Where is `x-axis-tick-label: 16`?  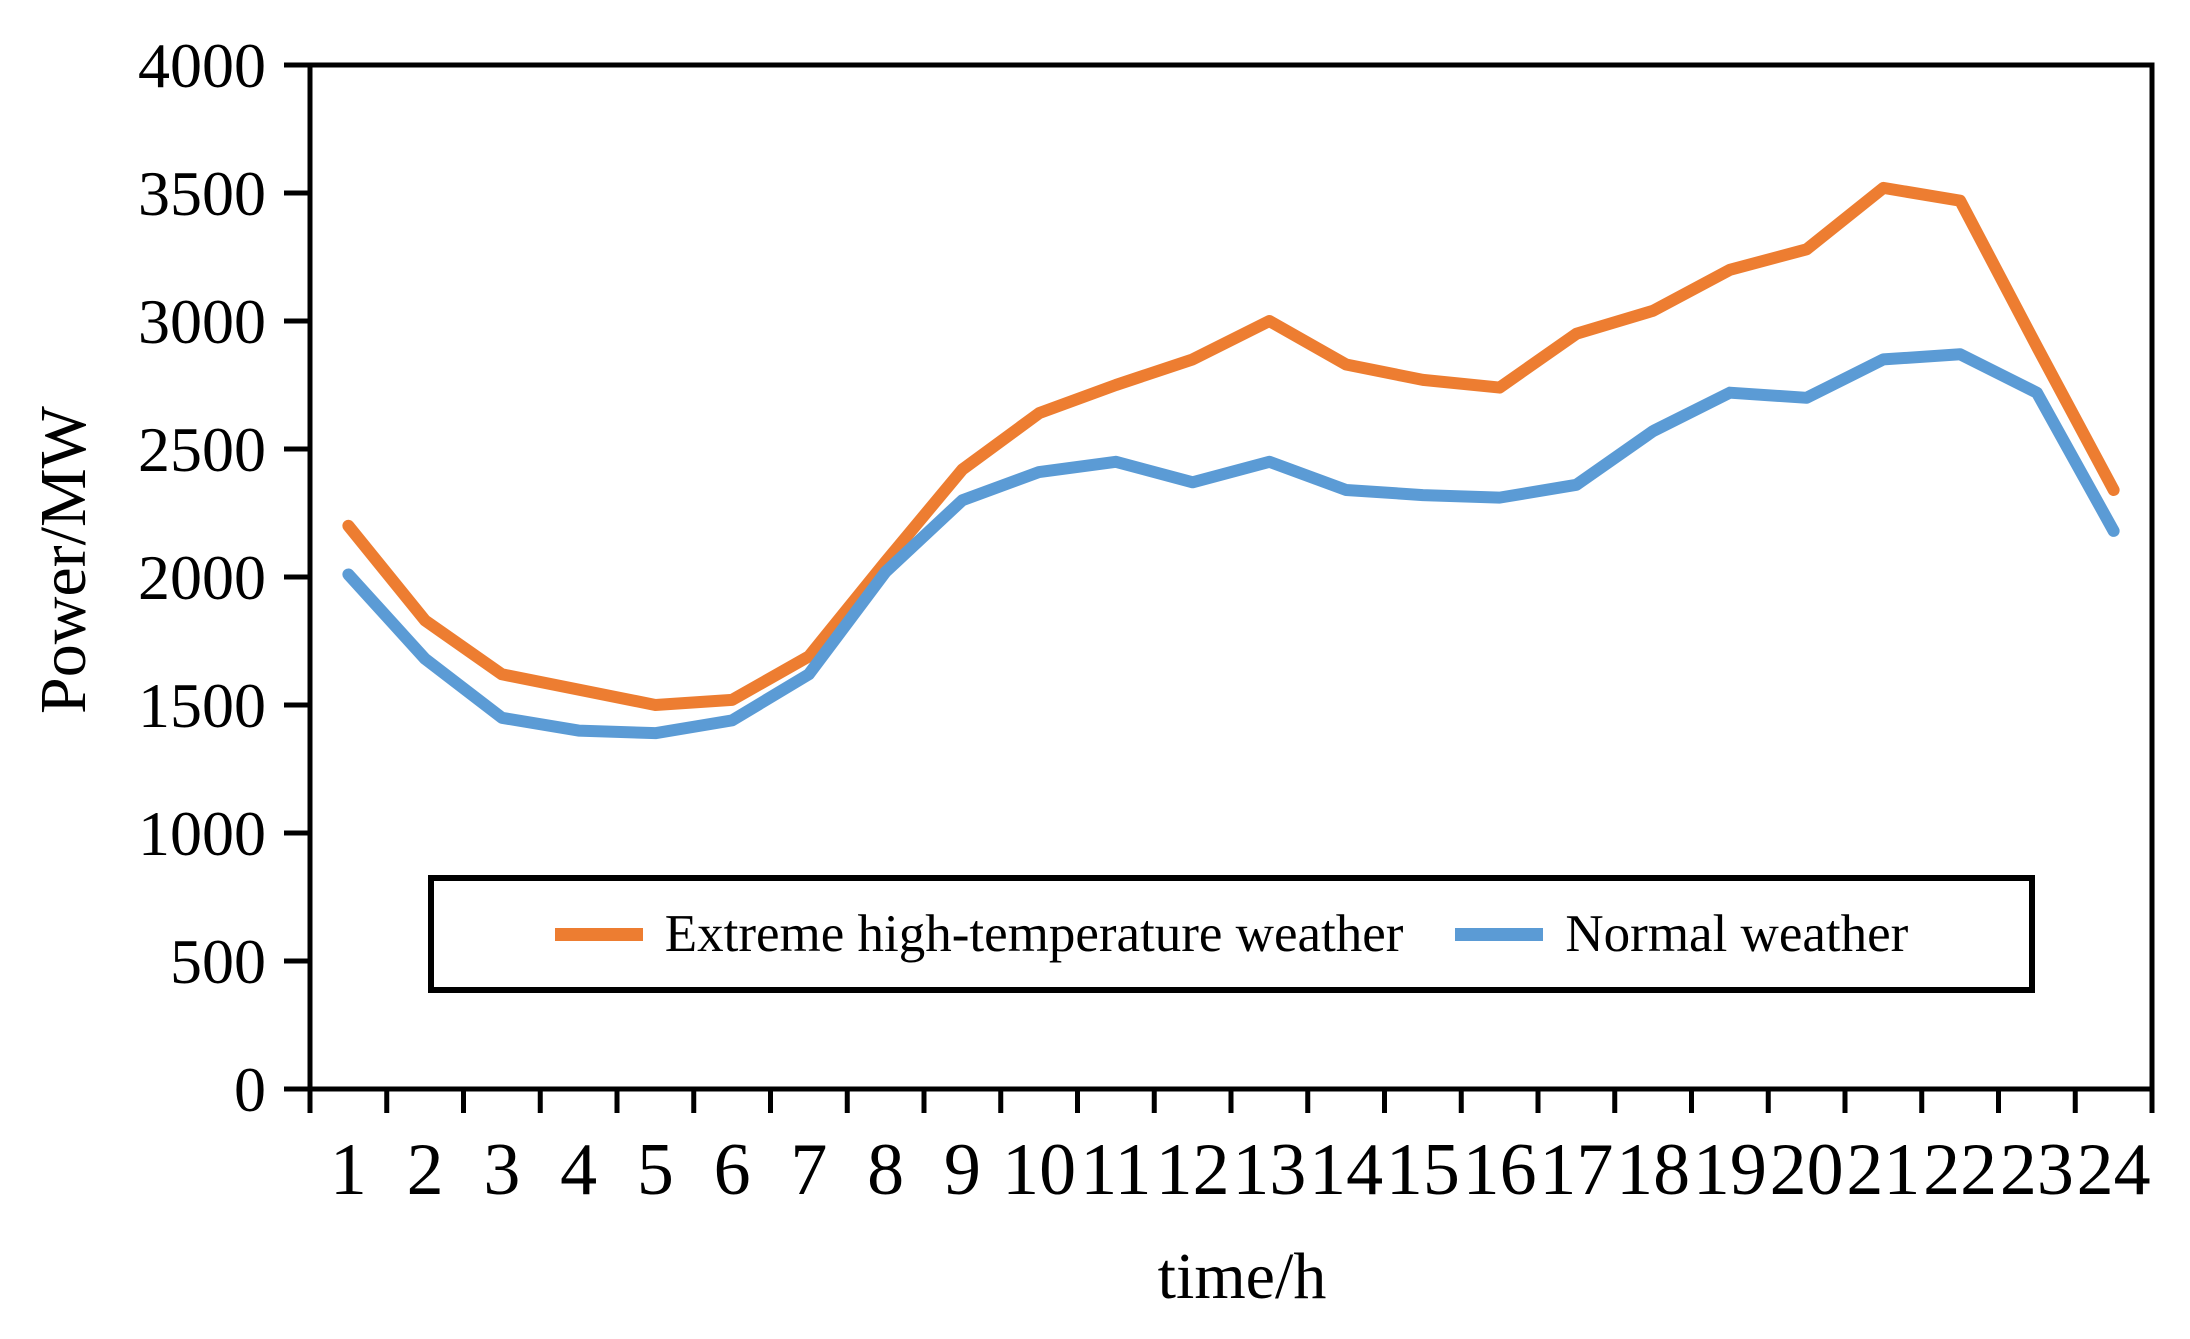 x-axis-tick-label: 16 is located at coordinates (1500, 1170).